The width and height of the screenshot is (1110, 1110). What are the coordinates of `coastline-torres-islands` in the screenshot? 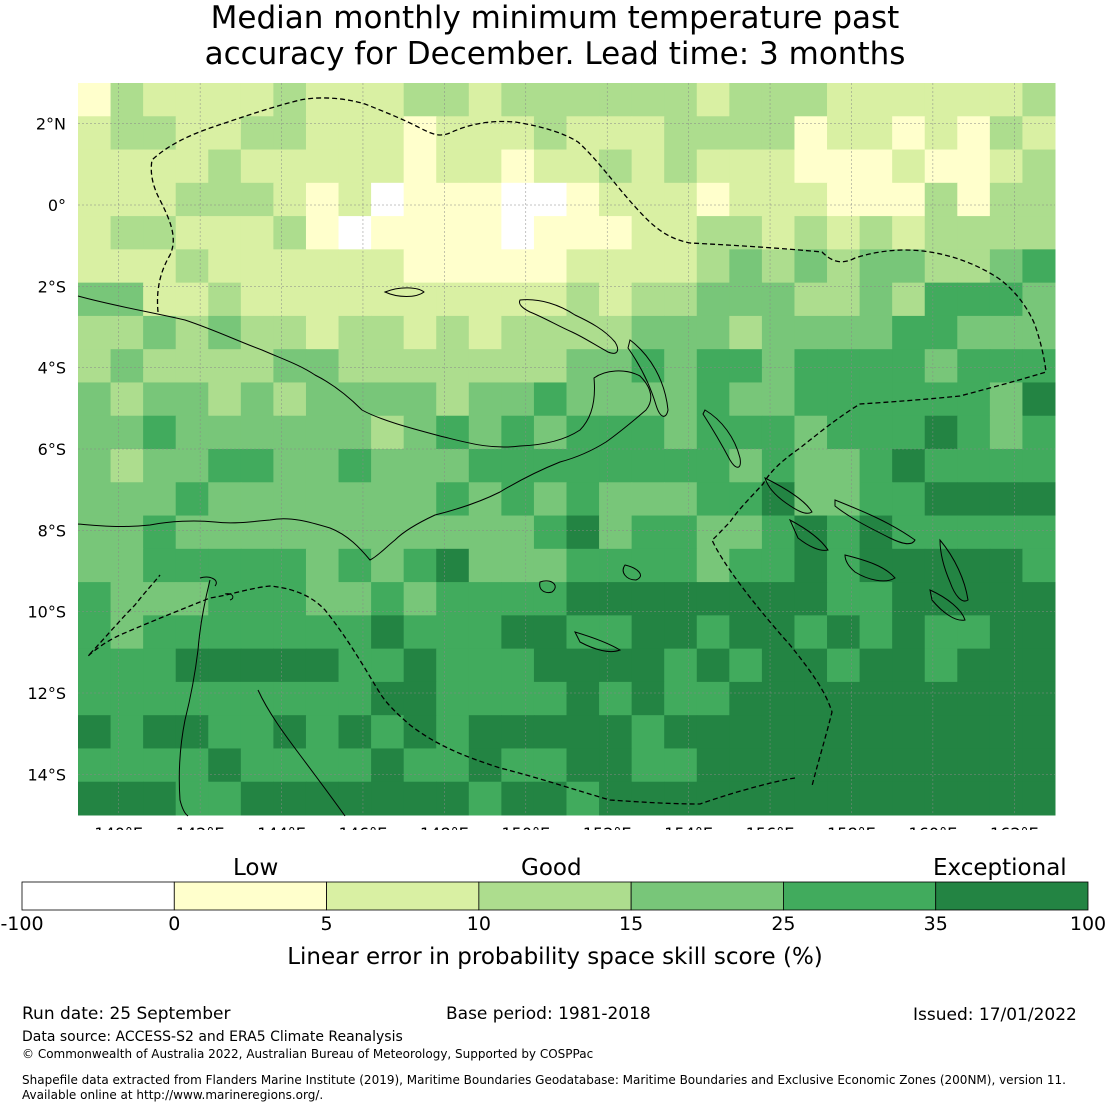 It's located at (216, 588).